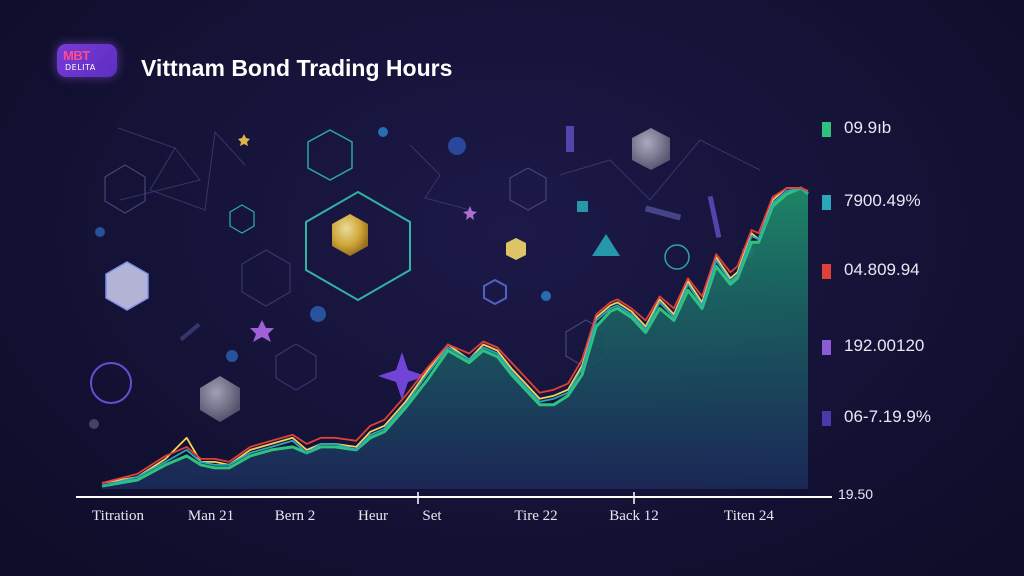 The width and height of the screenshot is (1024, 576). What do you see at coordinates (297, 68) in the screenshot?
I see `chart-title: Vittnam Bond Trading Hours` at bounding box center [297, 68].